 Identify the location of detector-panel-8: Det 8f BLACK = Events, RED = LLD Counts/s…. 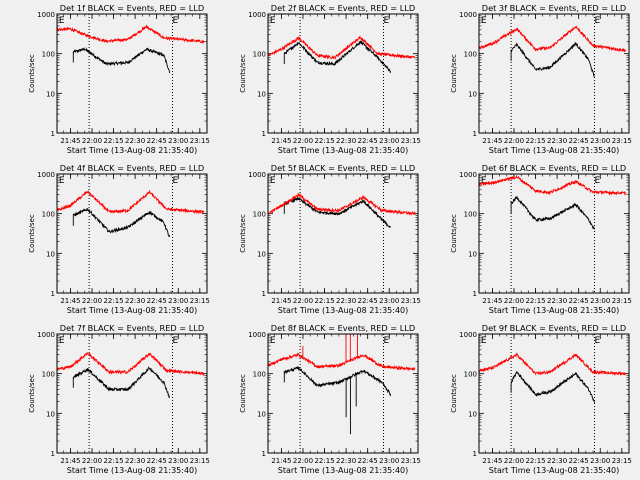
(330, 399).